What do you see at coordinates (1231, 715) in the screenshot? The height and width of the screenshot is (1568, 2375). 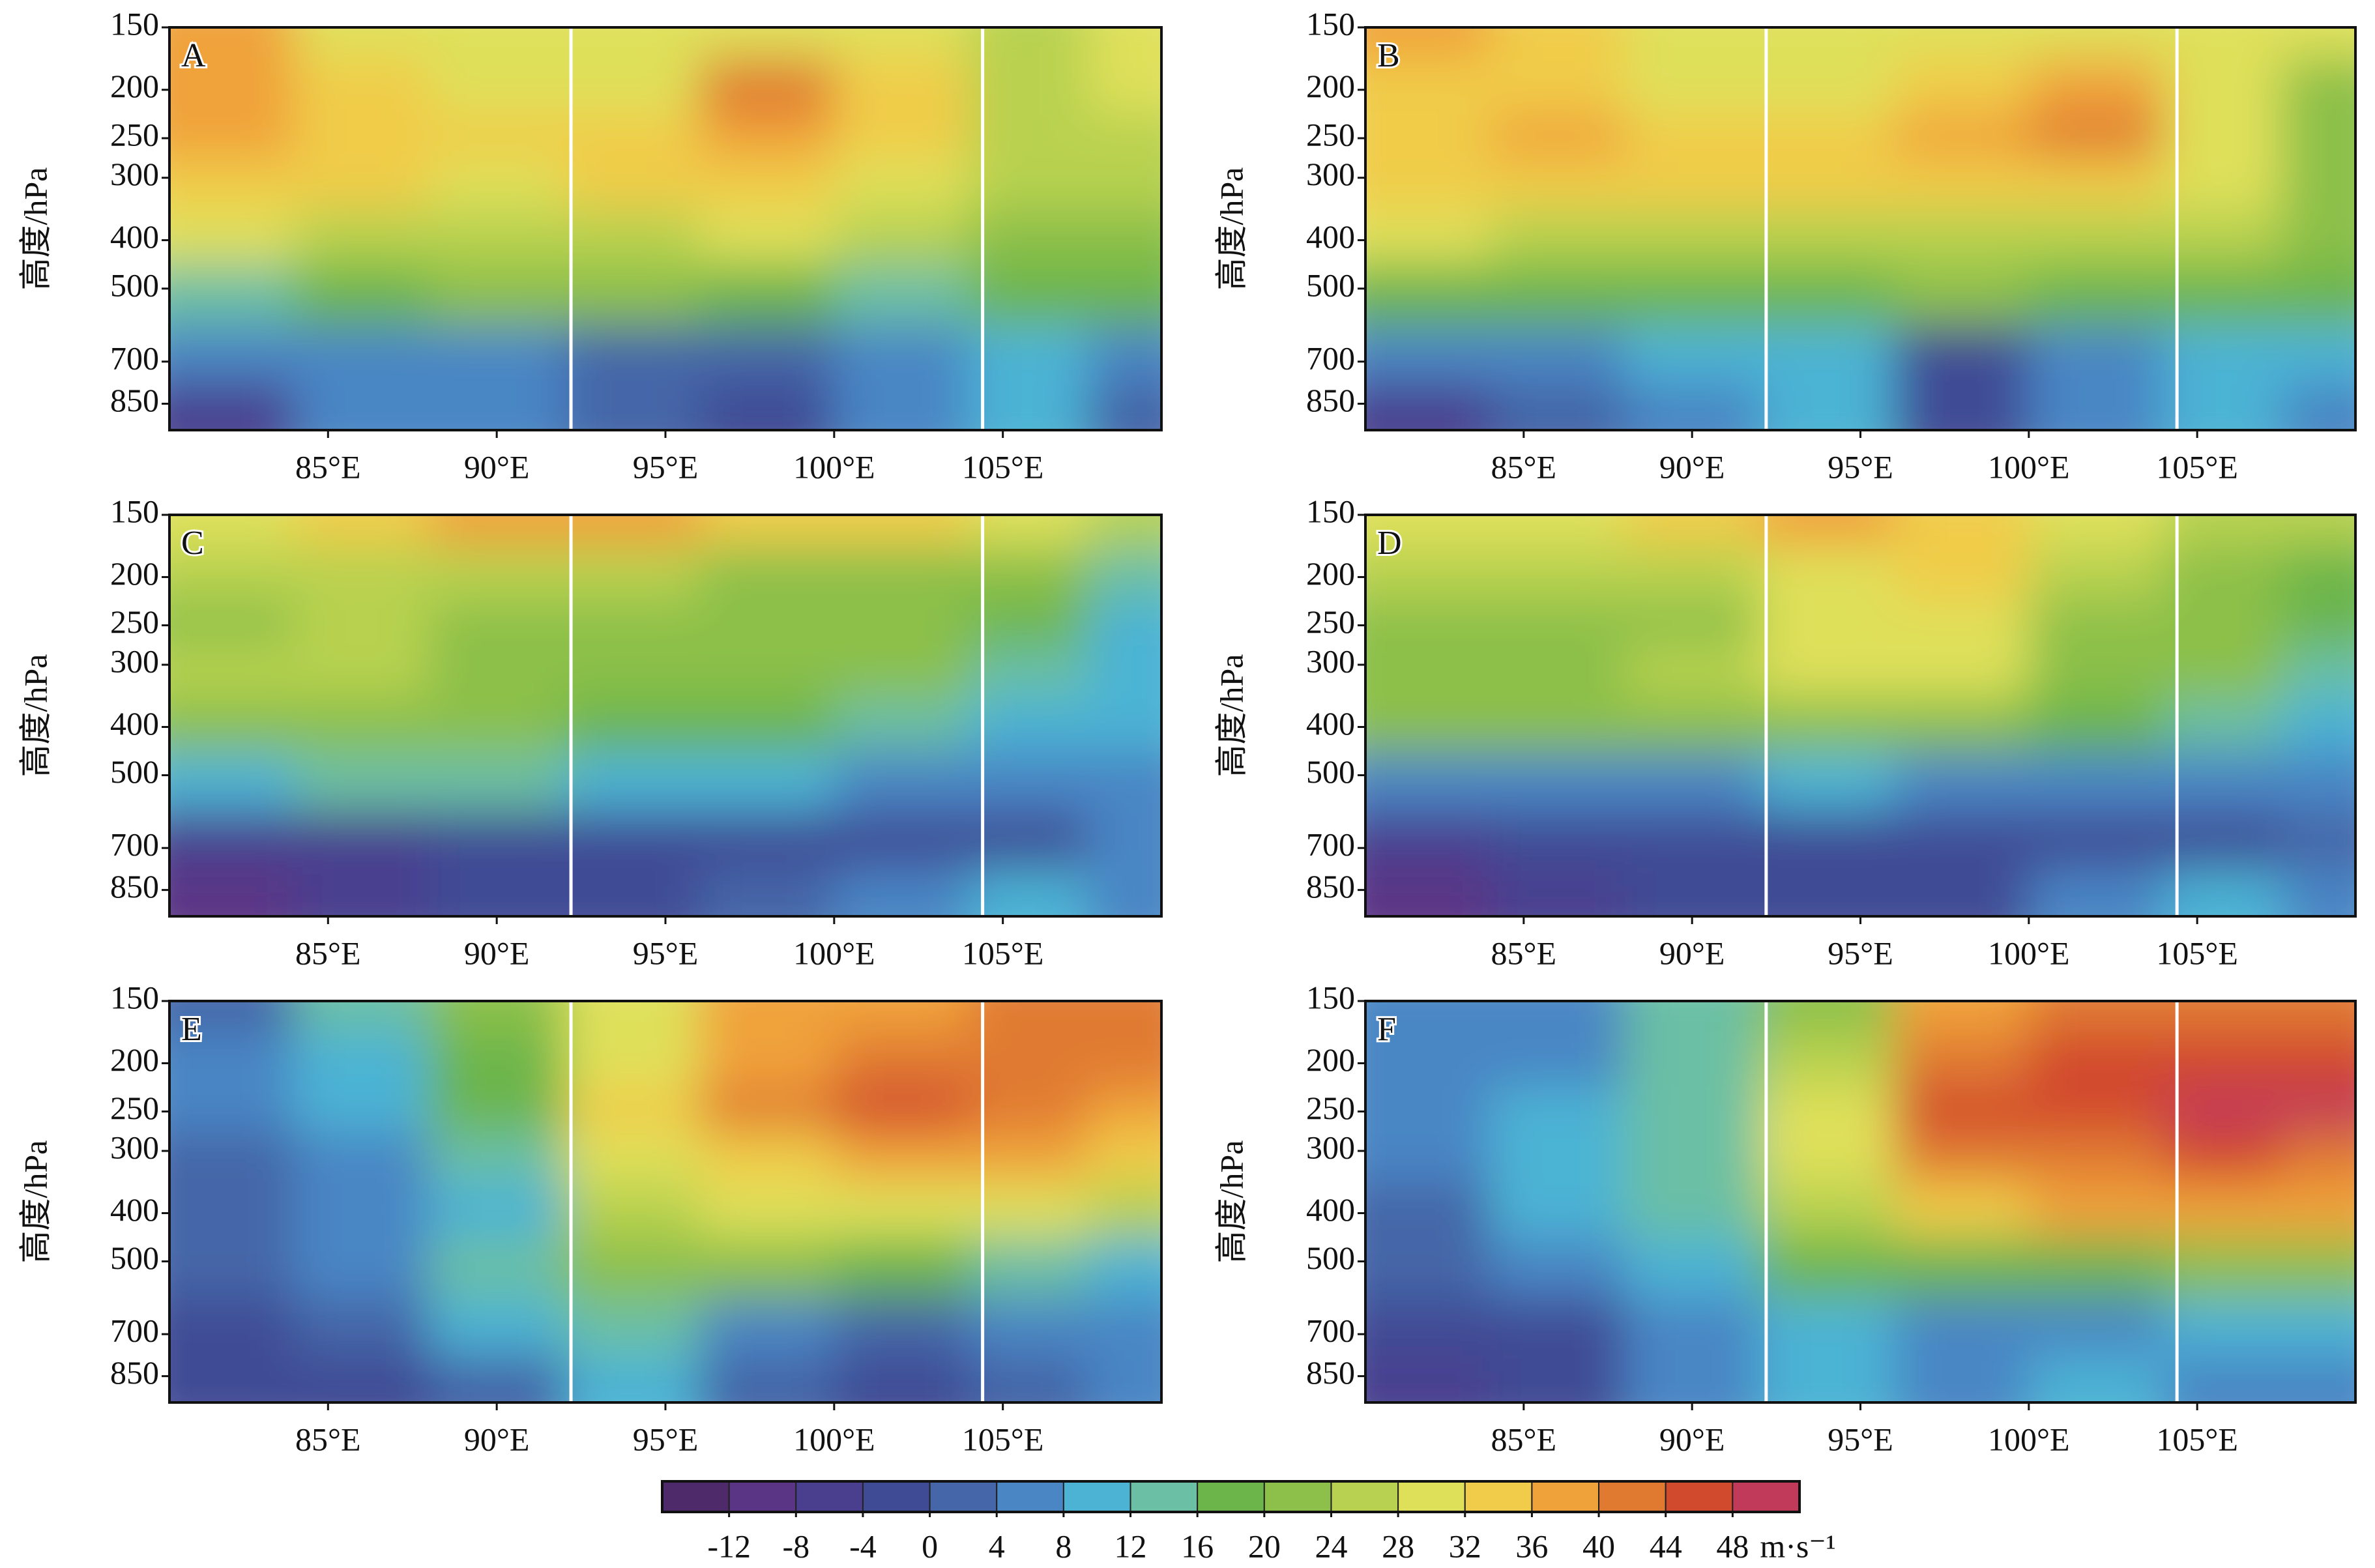 I see `y-axis-label: 高度/hPa` at bounding box center [1231, 715].